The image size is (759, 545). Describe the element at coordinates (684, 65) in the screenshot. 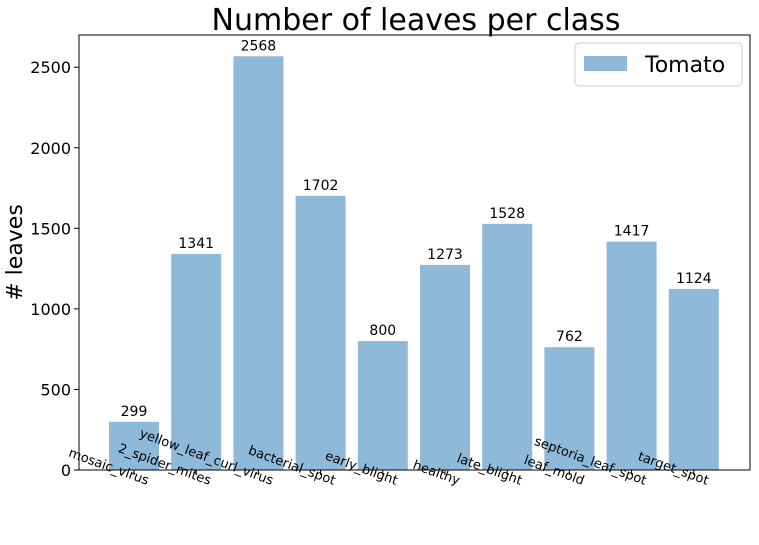

I see `legend-label-tomato: Tomato` at that location.